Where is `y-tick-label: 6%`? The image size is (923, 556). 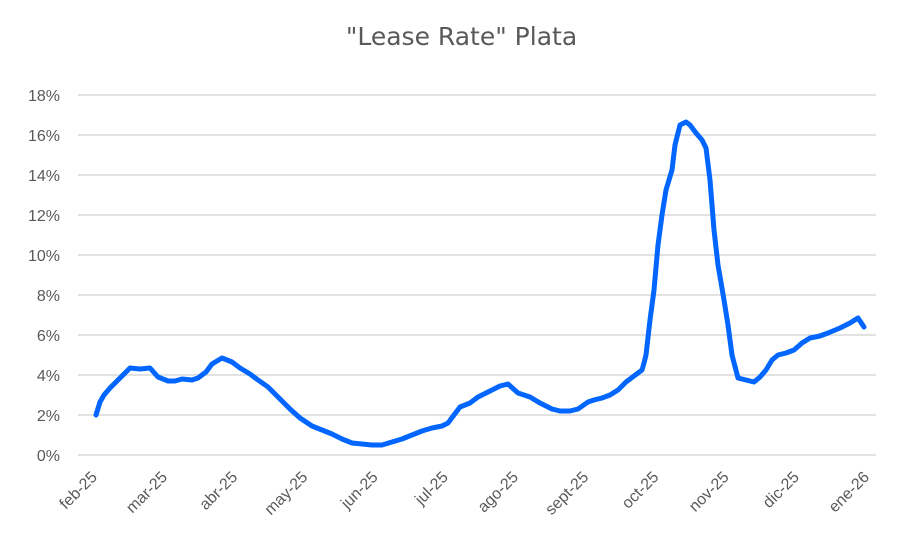
y-tick-label: 6% is located at coordinates (48, 336).